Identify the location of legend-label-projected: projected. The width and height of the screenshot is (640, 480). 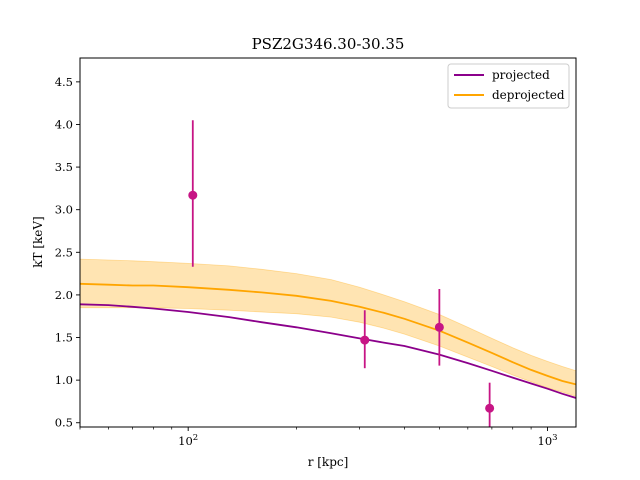
(521, 75).